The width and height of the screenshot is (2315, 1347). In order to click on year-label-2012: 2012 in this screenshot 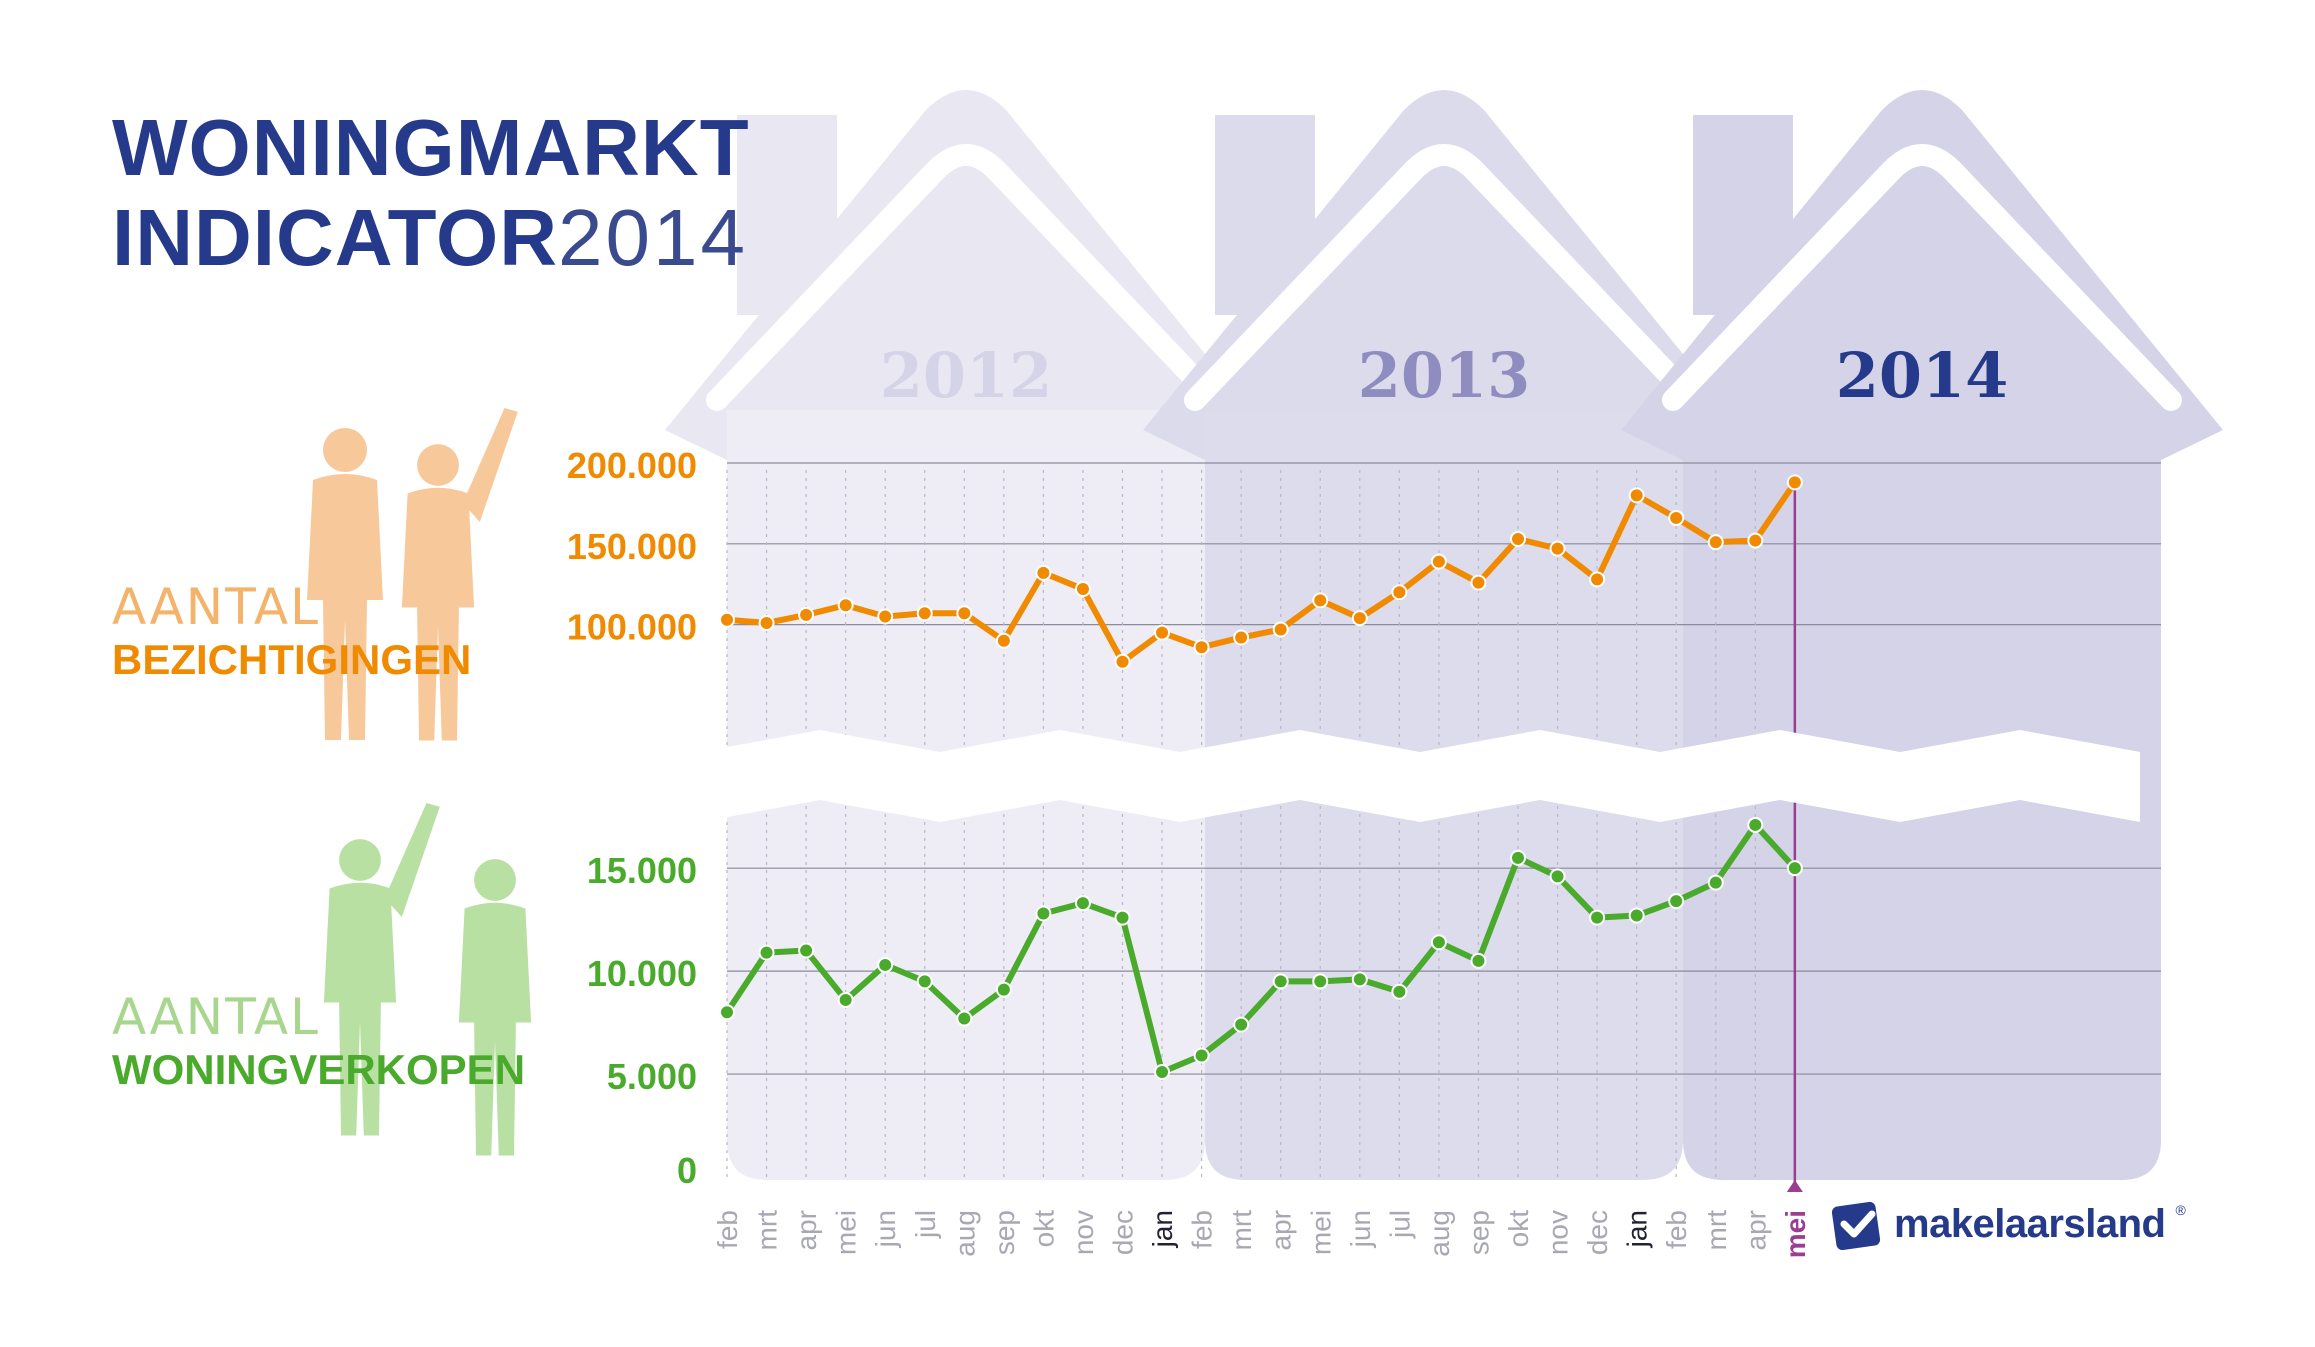, I will do `click(966, 375)`.